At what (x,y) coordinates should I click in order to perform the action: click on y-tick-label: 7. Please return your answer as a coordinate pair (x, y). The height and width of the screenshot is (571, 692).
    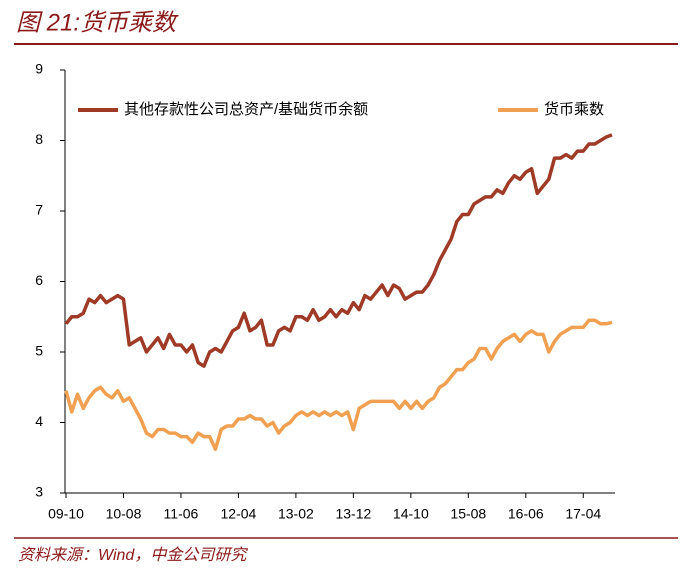
    Looking at the image, I should click on (39, 210).